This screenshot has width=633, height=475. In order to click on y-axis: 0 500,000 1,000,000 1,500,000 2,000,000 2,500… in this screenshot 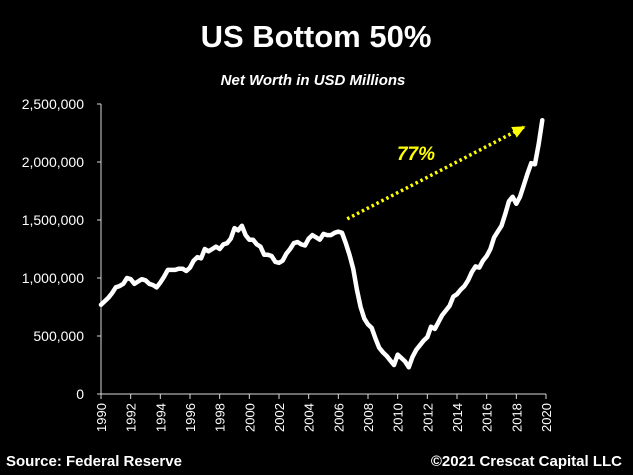, I will do `click(62, 249)`.